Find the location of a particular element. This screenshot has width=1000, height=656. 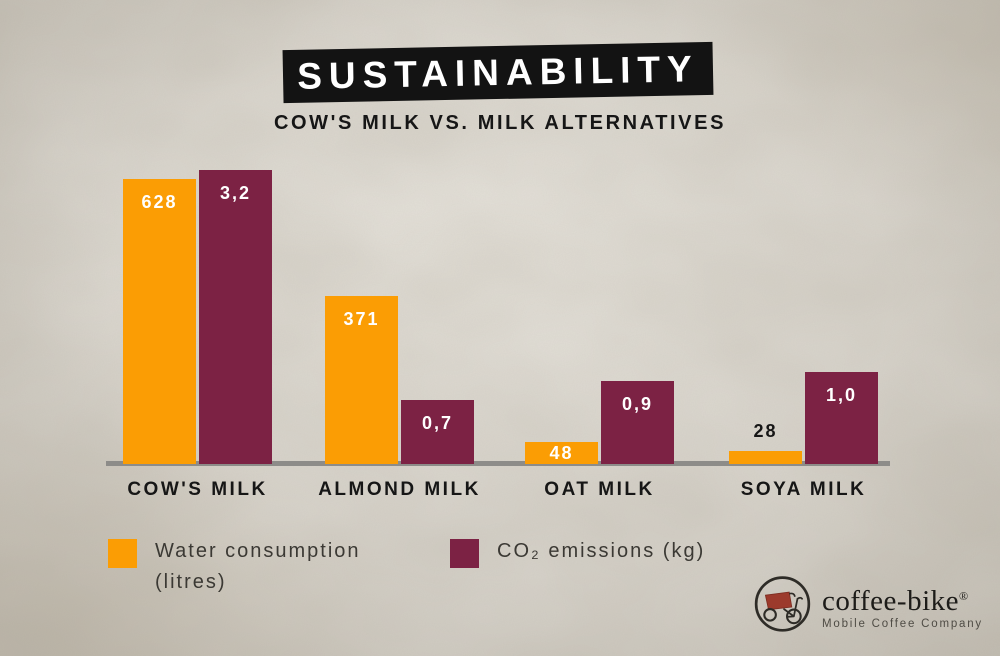

legend-label-line: Water consumption is located at coordinates (258, 551).